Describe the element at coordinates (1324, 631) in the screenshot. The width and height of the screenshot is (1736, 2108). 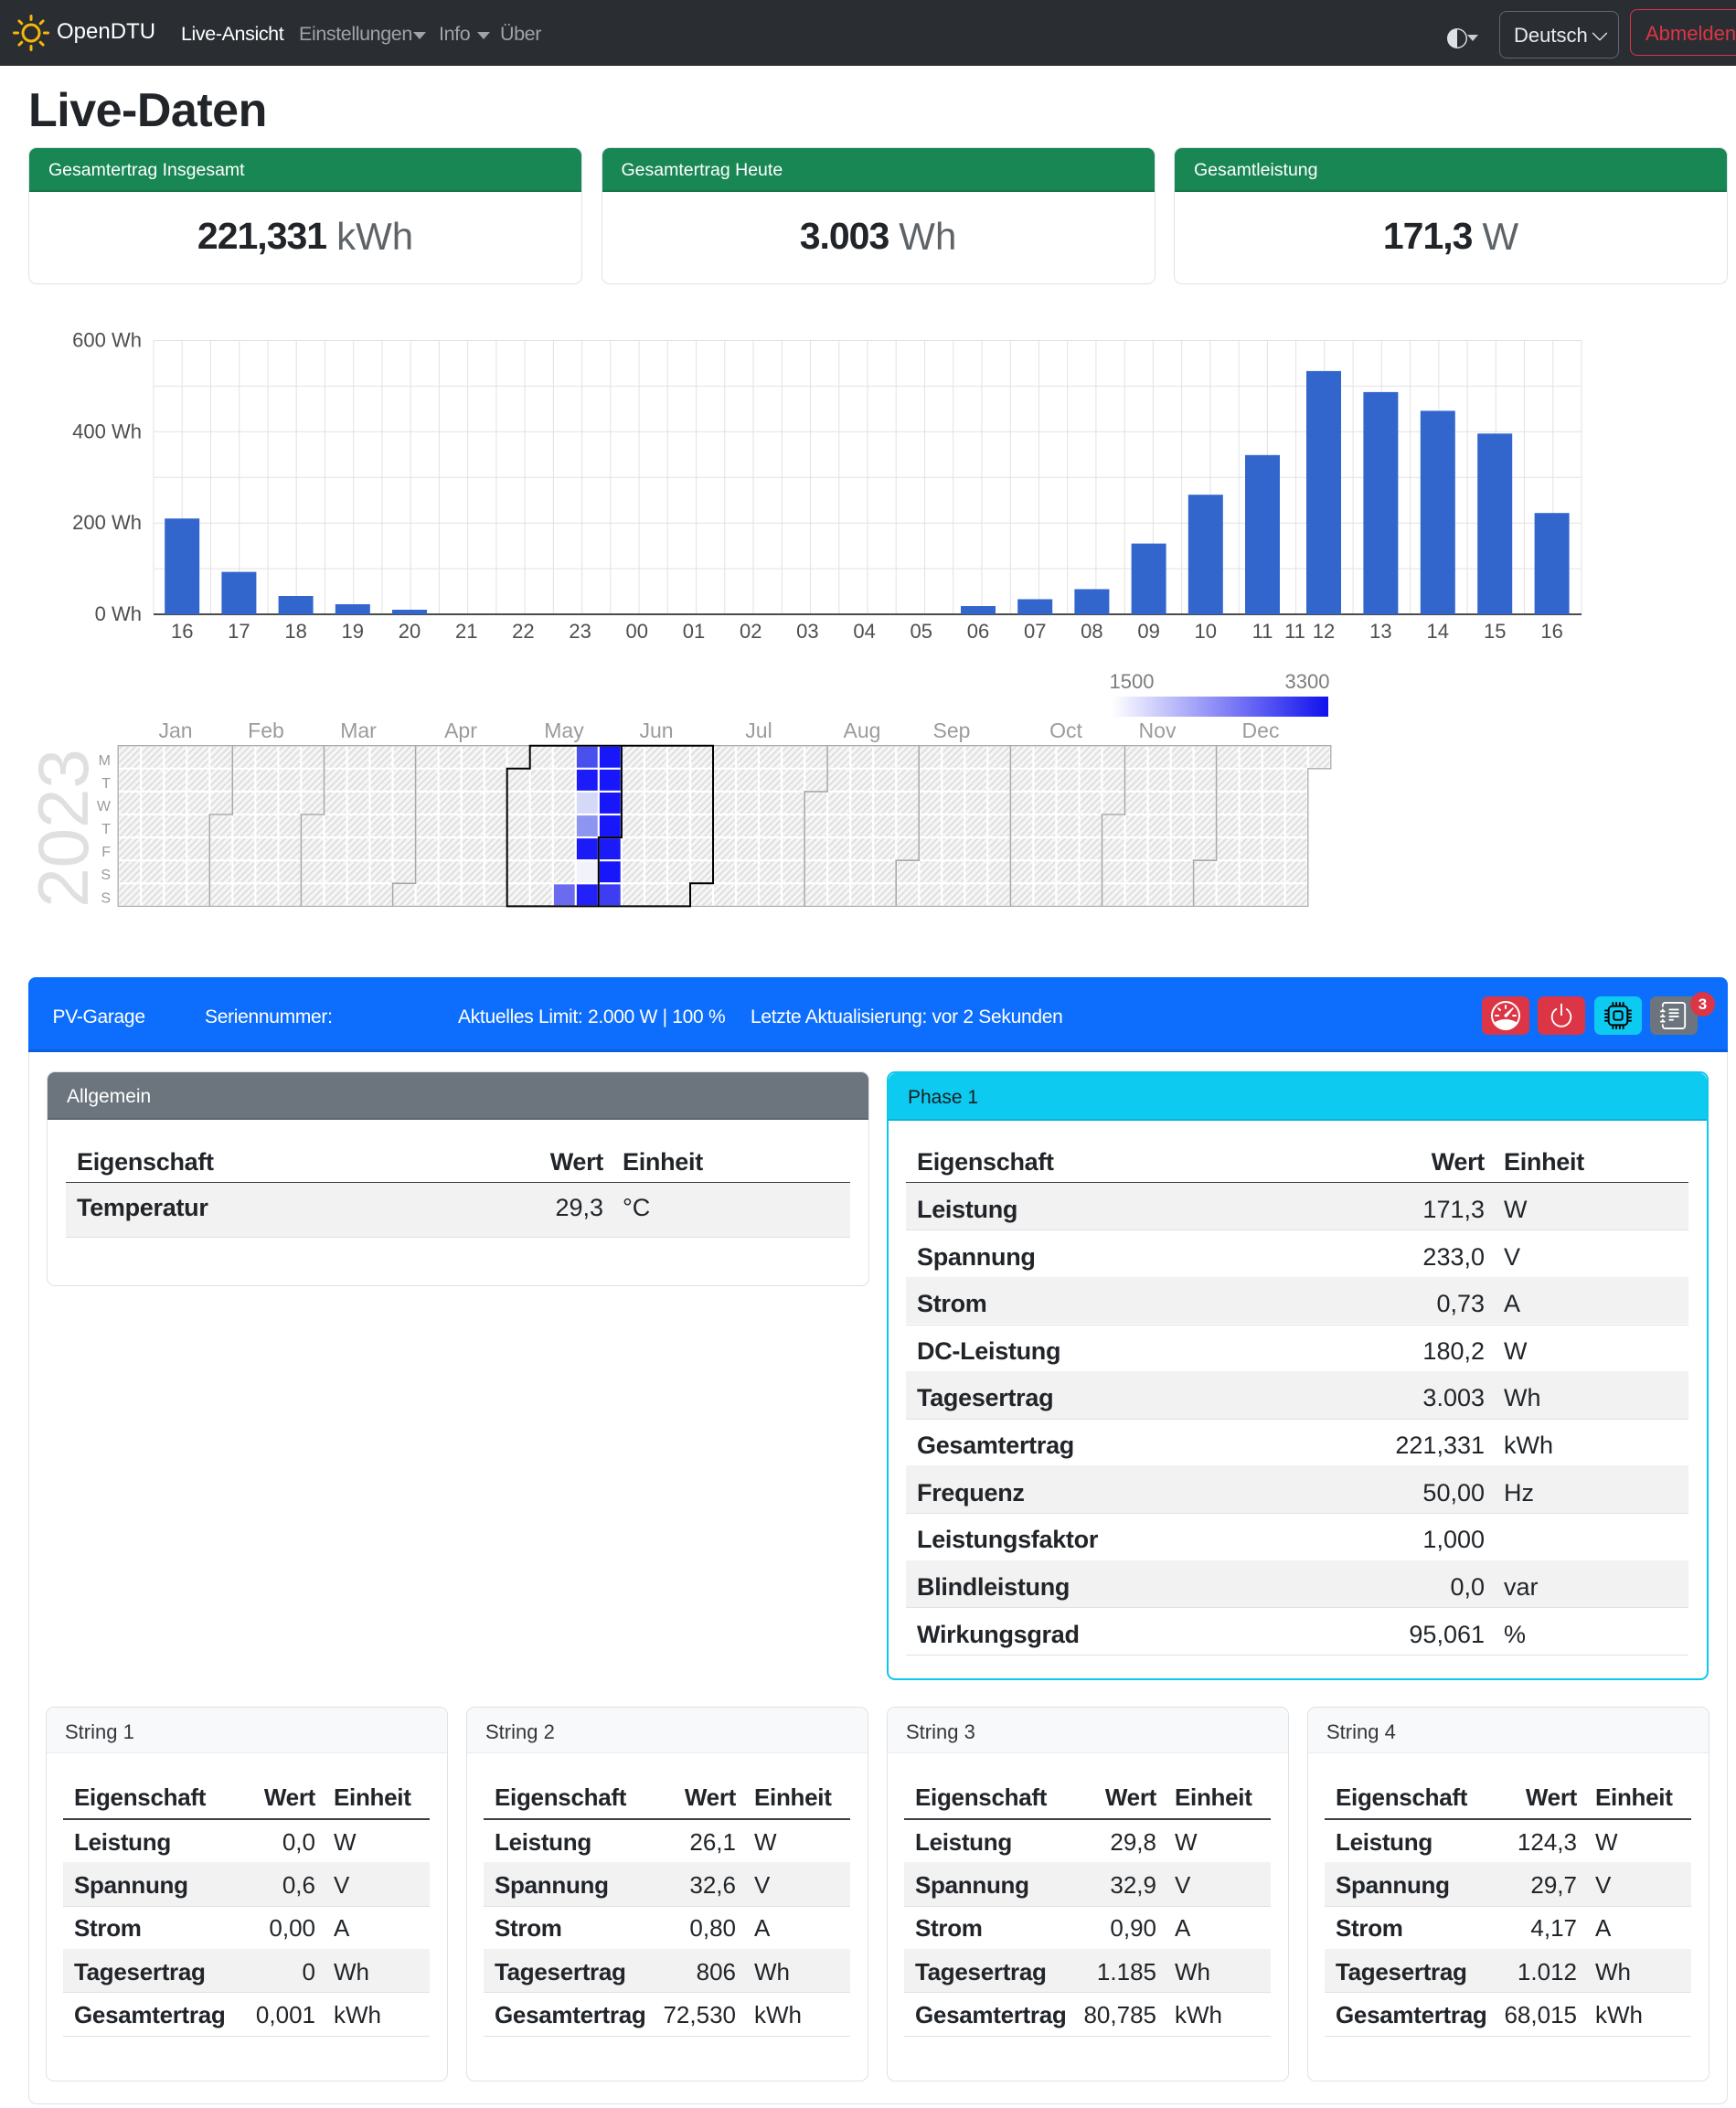
I see `svg-text: 12` at that location.